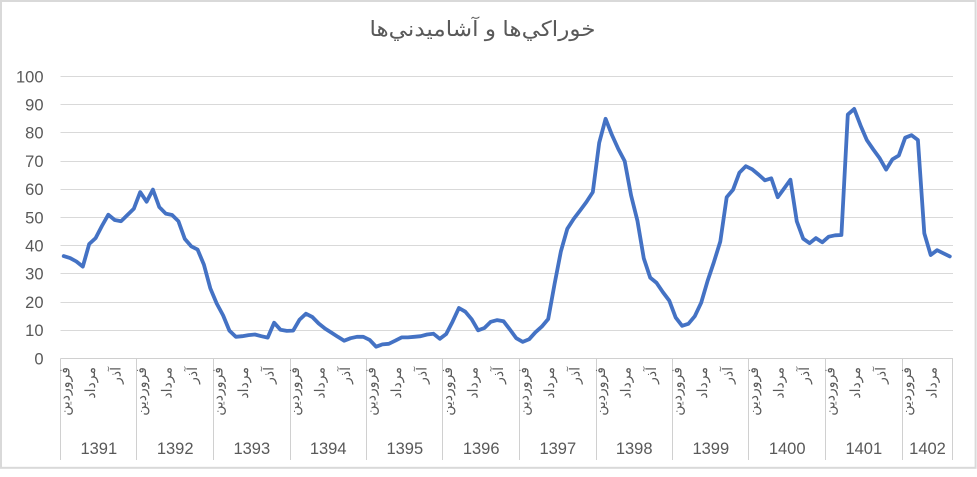  What do you see at coordinates (34, 162) in the screenshot?
I see `svg-text: 70` at bounding box center [34, 162].